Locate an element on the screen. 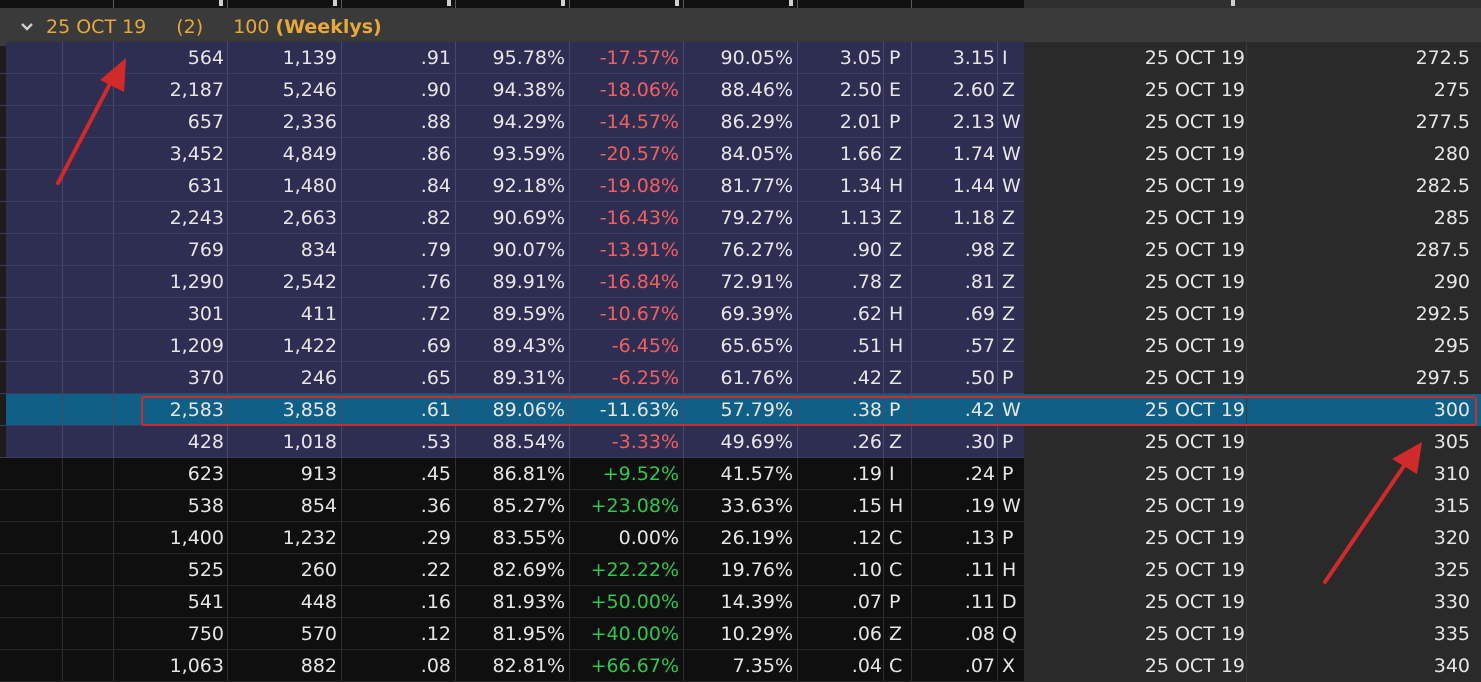 The width and height of the screenshot is (1481, 682). ask-cell: .11 is located at coordinates (979, 602).